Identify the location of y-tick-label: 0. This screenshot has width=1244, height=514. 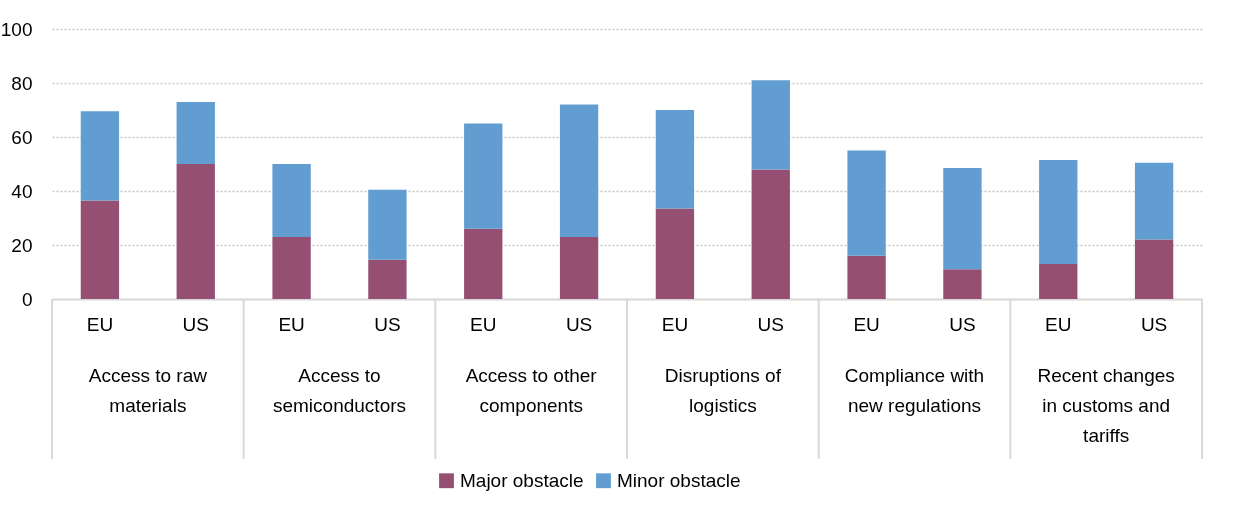
(27, 299).